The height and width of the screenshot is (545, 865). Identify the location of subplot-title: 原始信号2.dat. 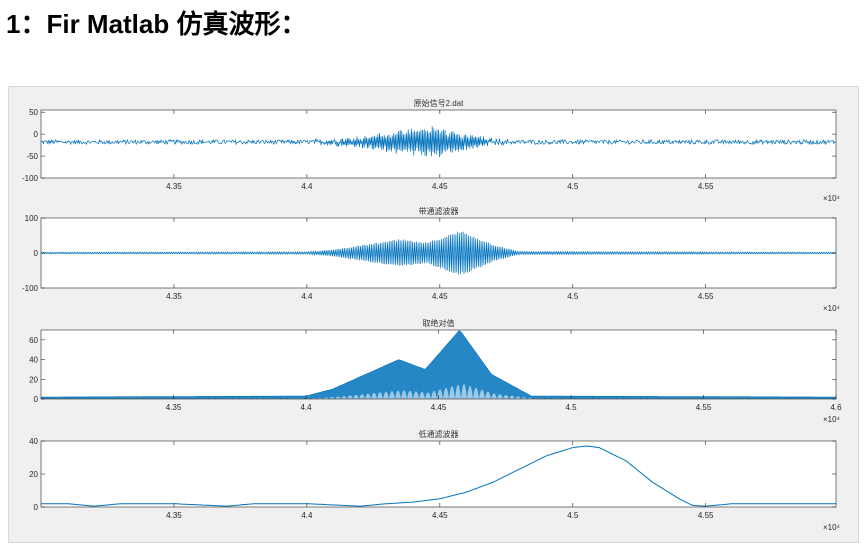
(439, 103).